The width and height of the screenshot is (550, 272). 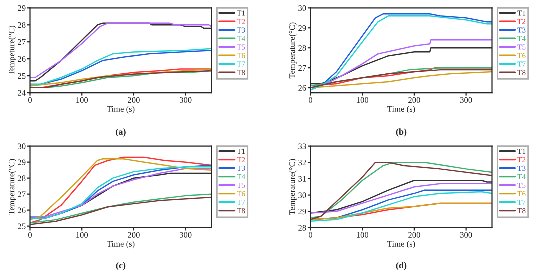 What do you see at coordinates (401, 266) in the screenshot?
I see `text: (d)` at bounding box center [401, 266].